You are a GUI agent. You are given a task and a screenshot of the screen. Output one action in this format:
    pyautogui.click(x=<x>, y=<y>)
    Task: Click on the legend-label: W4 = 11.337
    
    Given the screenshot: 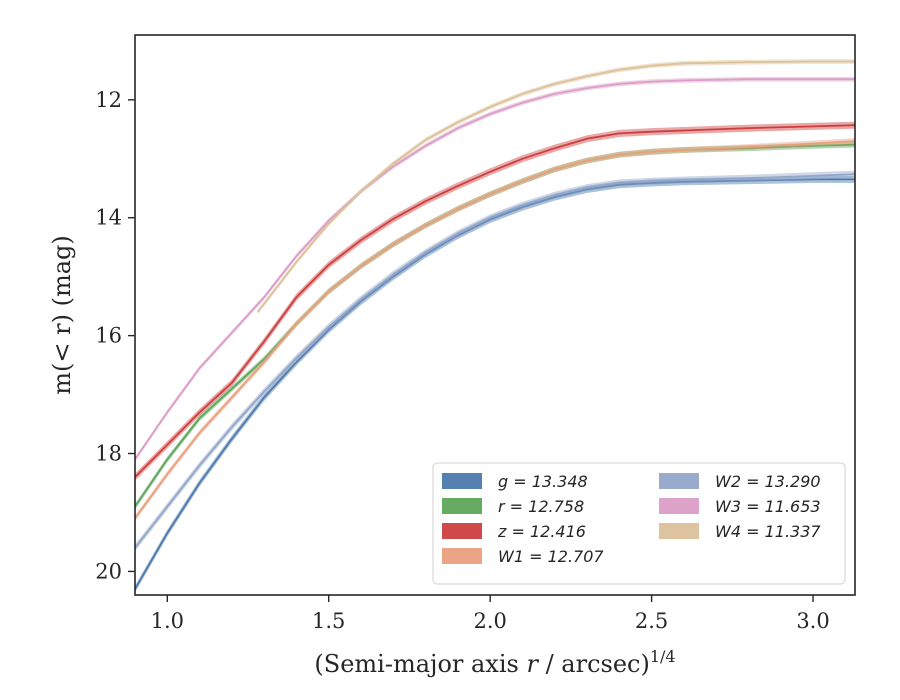 What is the action you would take?
    pyautogui.click(x=768, y=531)
    